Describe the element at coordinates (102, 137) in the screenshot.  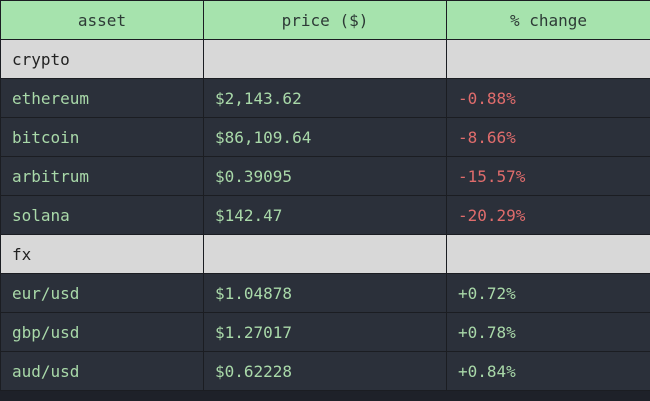
I see `asset-cell: bitcoin` at that location.